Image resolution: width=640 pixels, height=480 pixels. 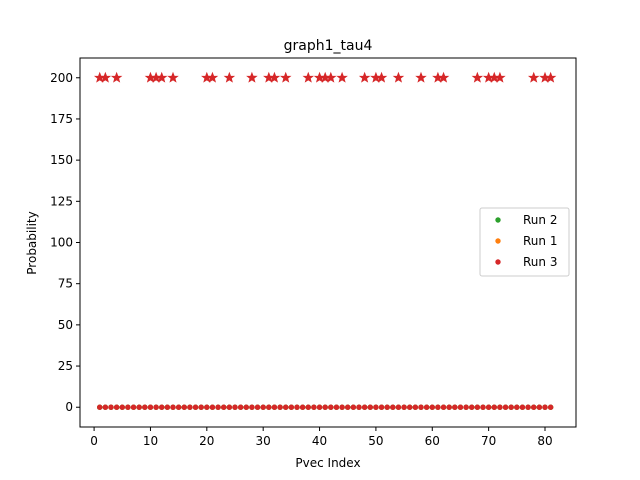 I want to click on legend: Run 2 Run 1 Run 3, so click(x=524, y=242).